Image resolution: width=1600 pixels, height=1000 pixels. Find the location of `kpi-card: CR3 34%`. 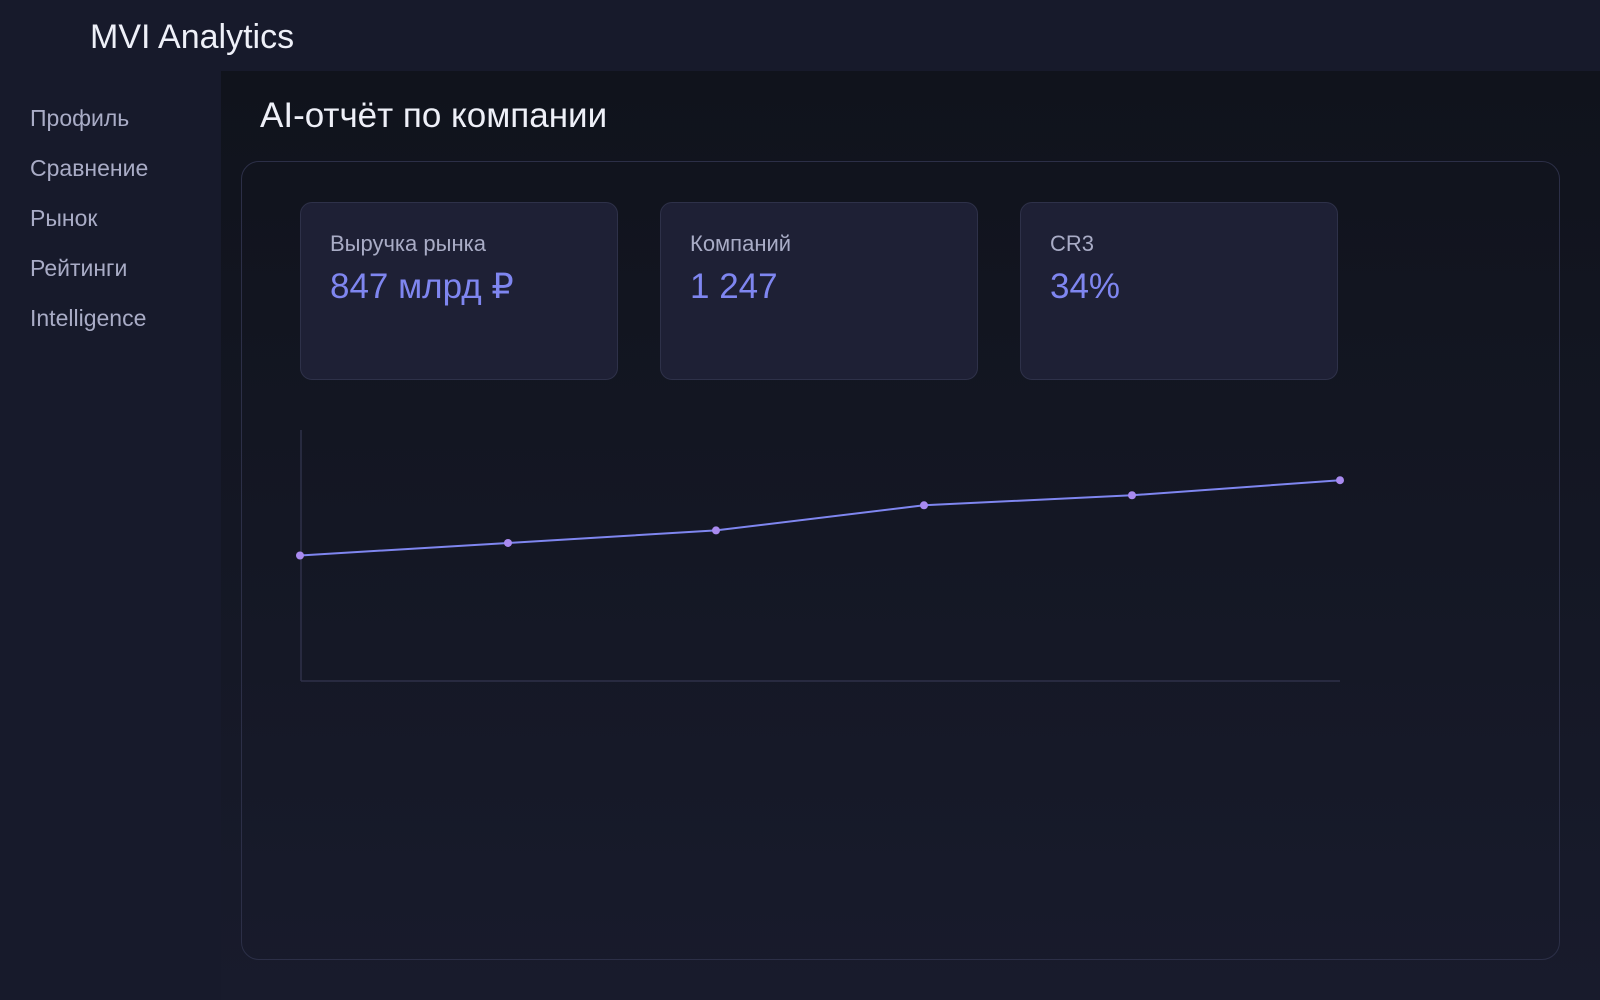

kpi-card: CR3 34% is located at coordinates (1179, 291).